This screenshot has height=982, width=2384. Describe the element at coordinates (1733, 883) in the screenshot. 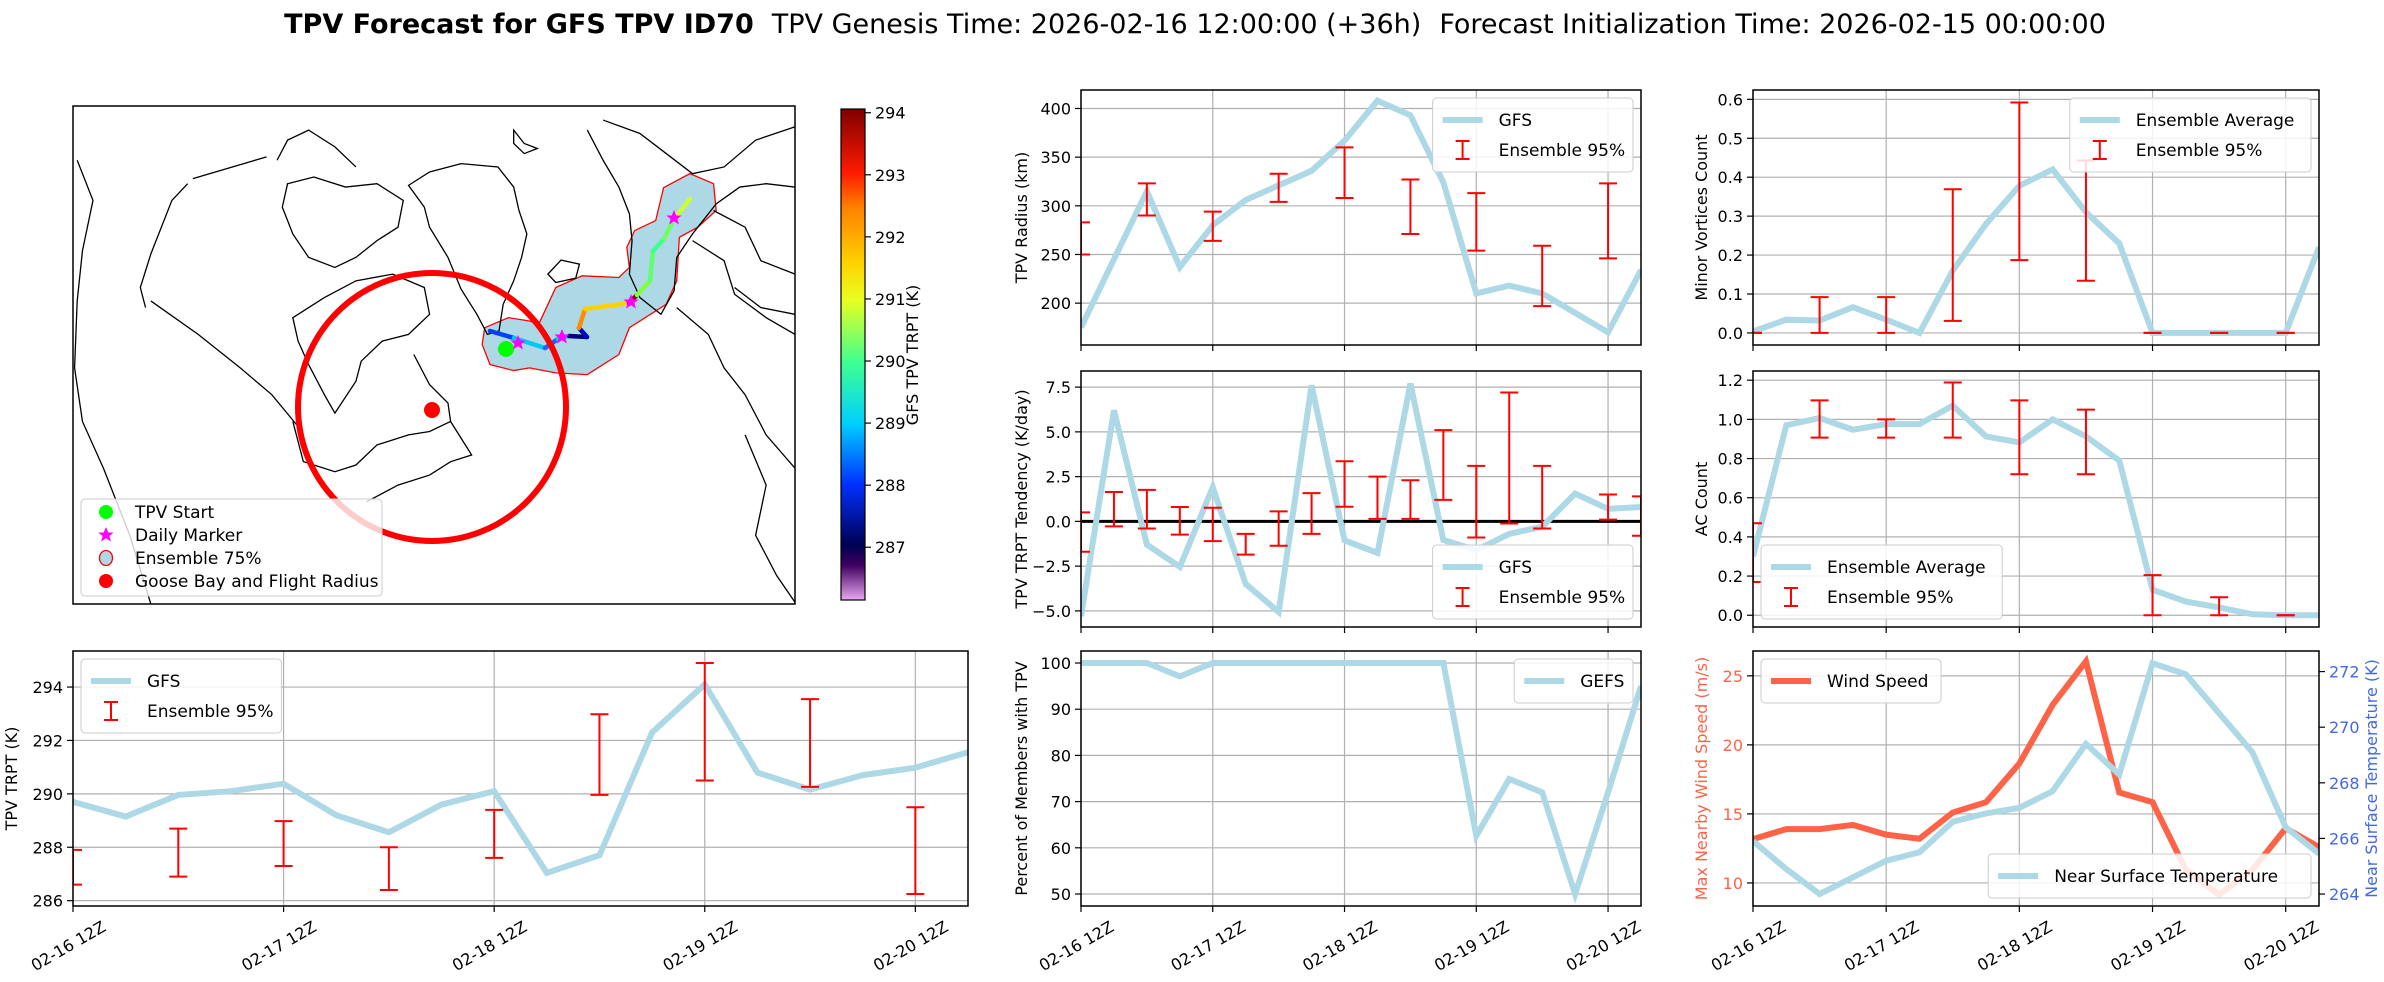

I see `y-tick-label: 10` at that location.